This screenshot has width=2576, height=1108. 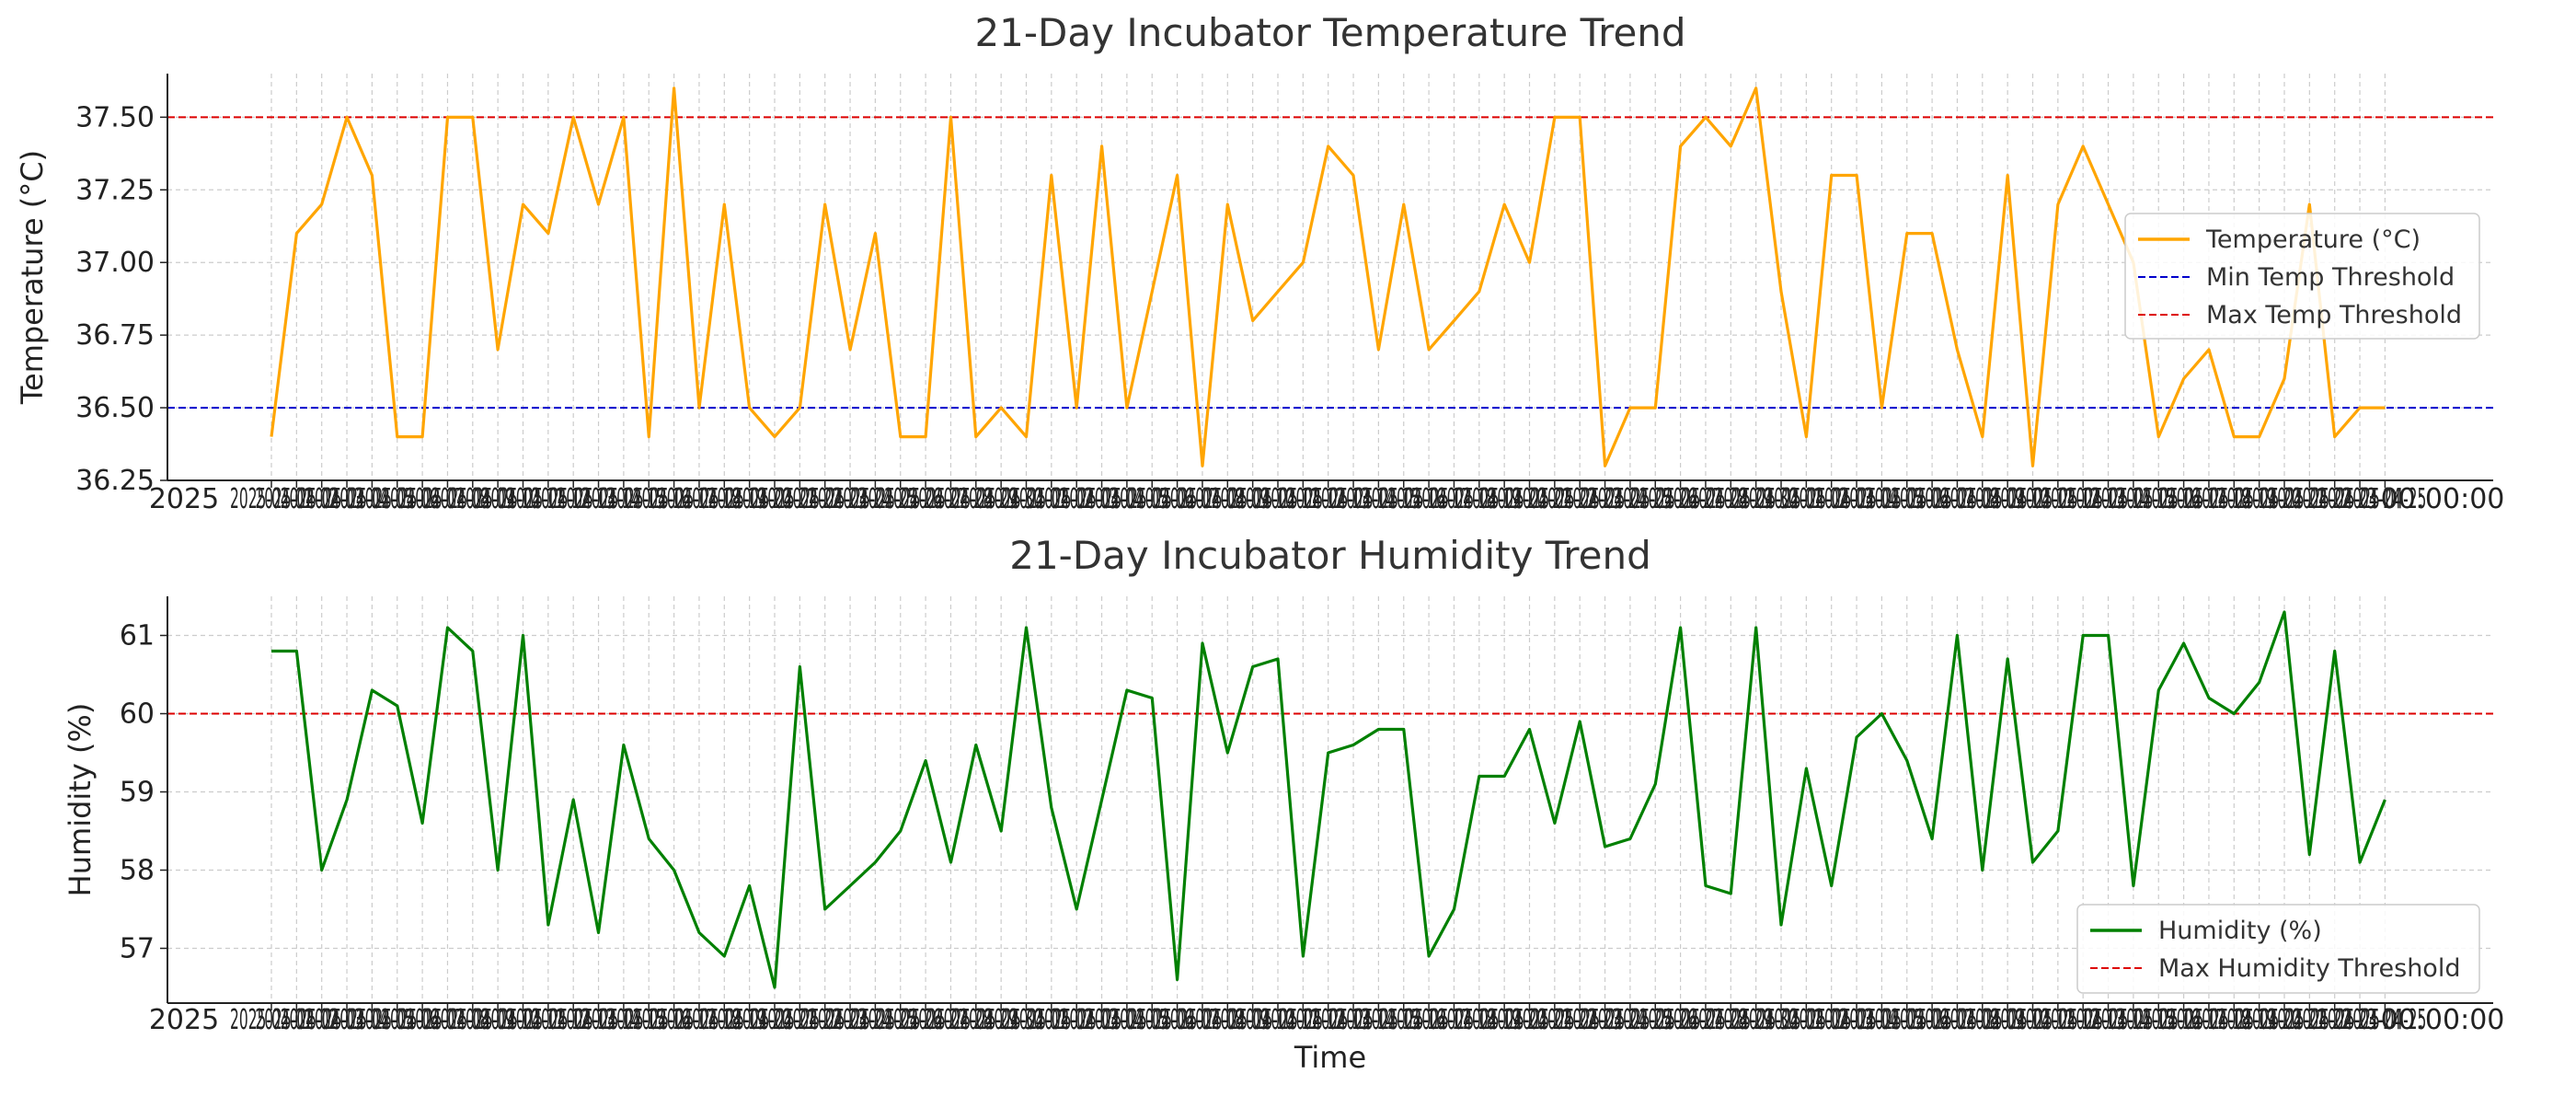 What do you see at coordinates (137, 793) in the screenshot?
I see `p2-y-tick-label: 59` at bounding box center [137, 793].